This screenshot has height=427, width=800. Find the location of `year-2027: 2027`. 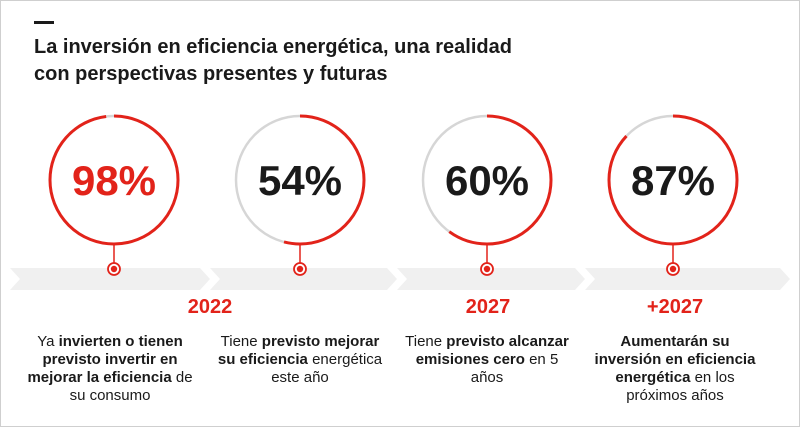

year-2027: 2027 is located at coordinates (488, 307).